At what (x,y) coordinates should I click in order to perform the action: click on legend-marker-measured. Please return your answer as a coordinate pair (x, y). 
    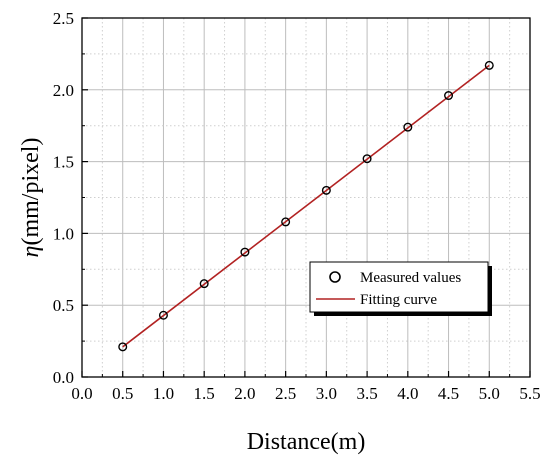
    Looking at the image, I should click on (335, 277).